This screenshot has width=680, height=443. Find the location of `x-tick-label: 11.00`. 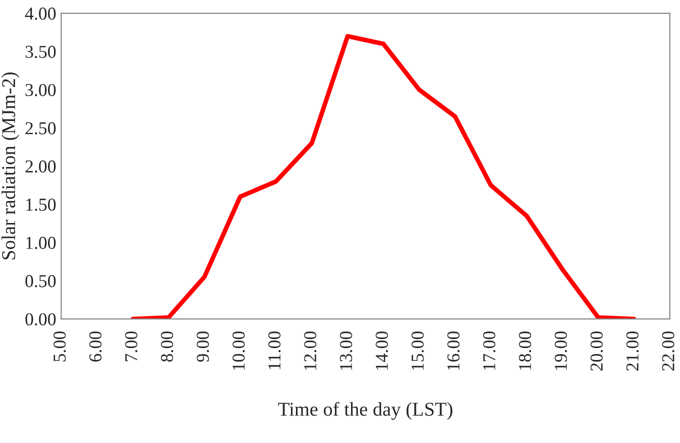

x-tick-label: 11.00 is located at coordinates (274, 350).